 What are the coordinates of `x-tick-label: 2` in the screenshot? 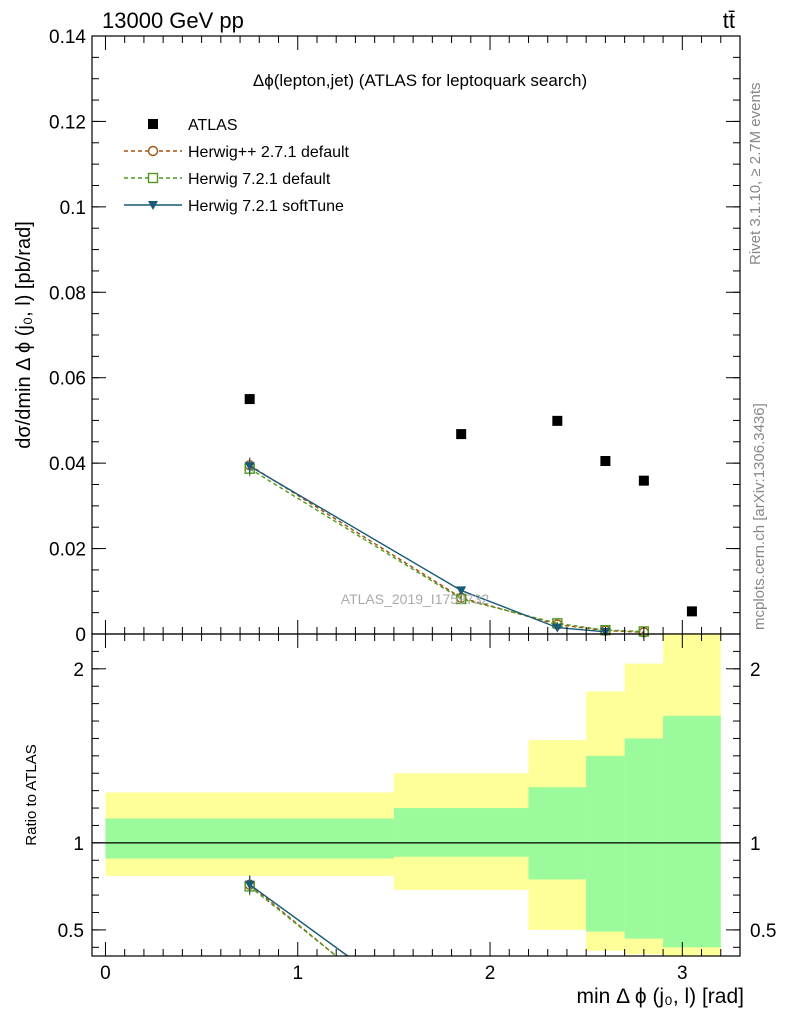 It's located at (490, 973).